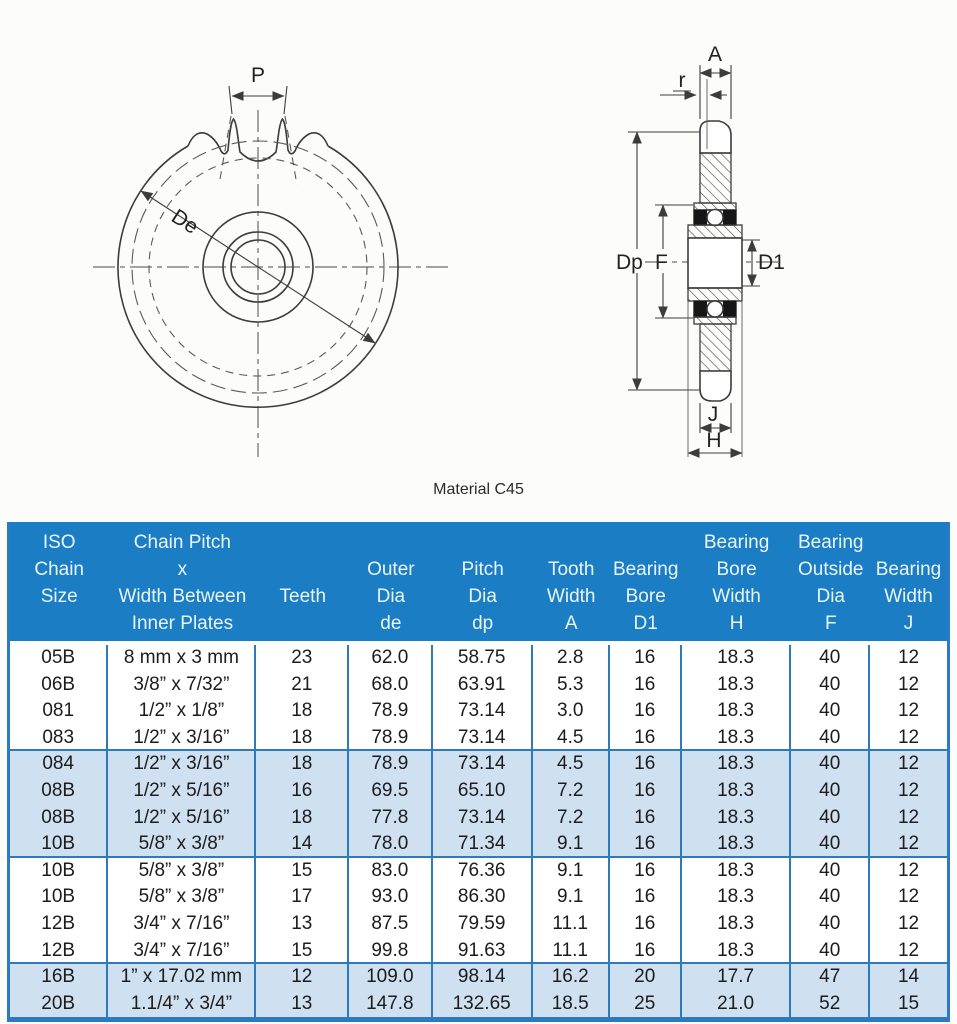 This screenshot has height=1024, width=957. Describe the element at coordinates (391, 818) in the screenshot. I see `table-cell: 77.8` at that location.